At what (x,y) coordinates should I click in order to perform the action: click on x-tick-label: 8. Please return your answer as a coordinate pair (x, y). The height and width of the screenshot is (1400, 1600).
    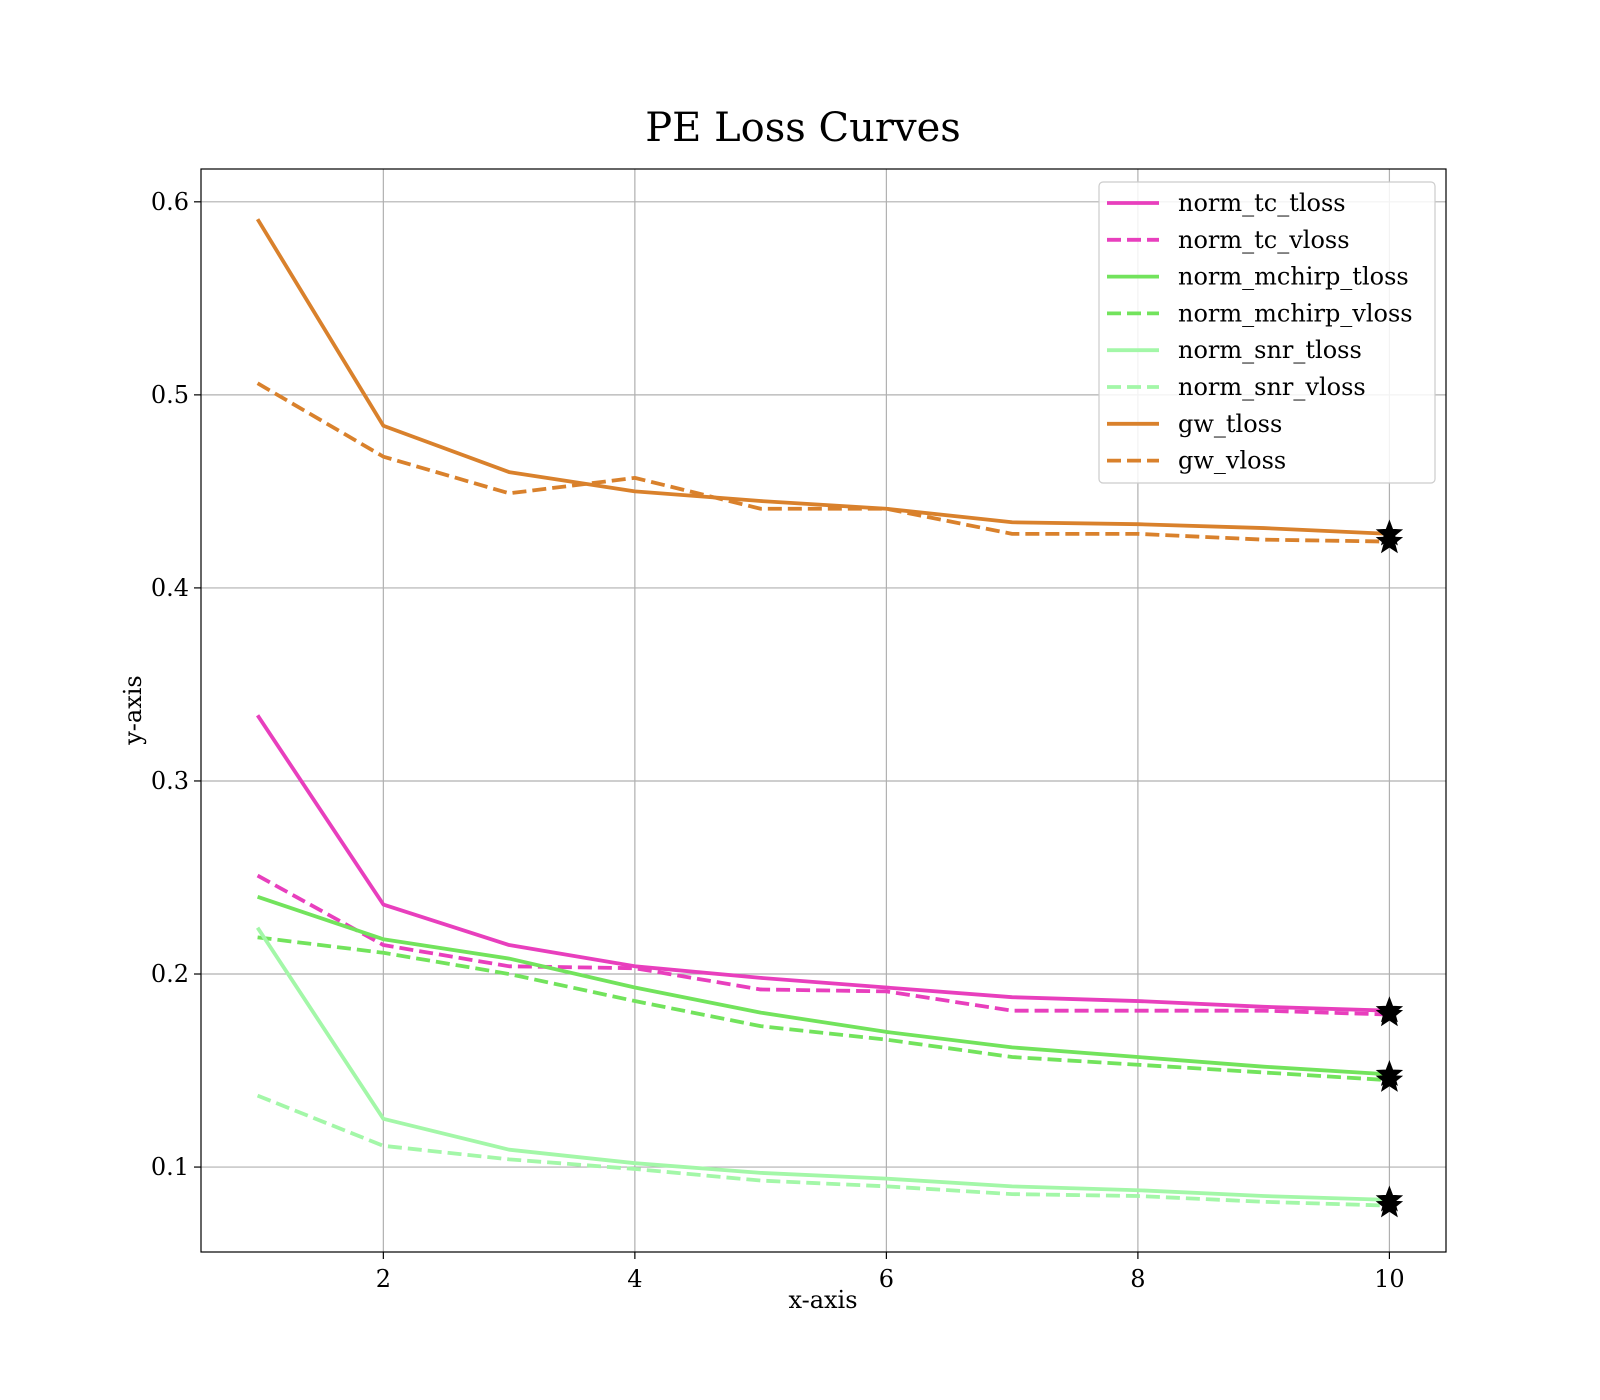
    Looking at the image, I should click on (1137, 1279).